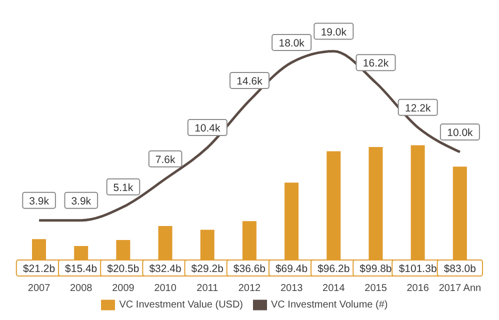 Image resolution: width=499 pixels, height=320 pixels. Describe the element at coordinates (417, 269) in the screenshot. I see `data-label: $101.3b` at that location.